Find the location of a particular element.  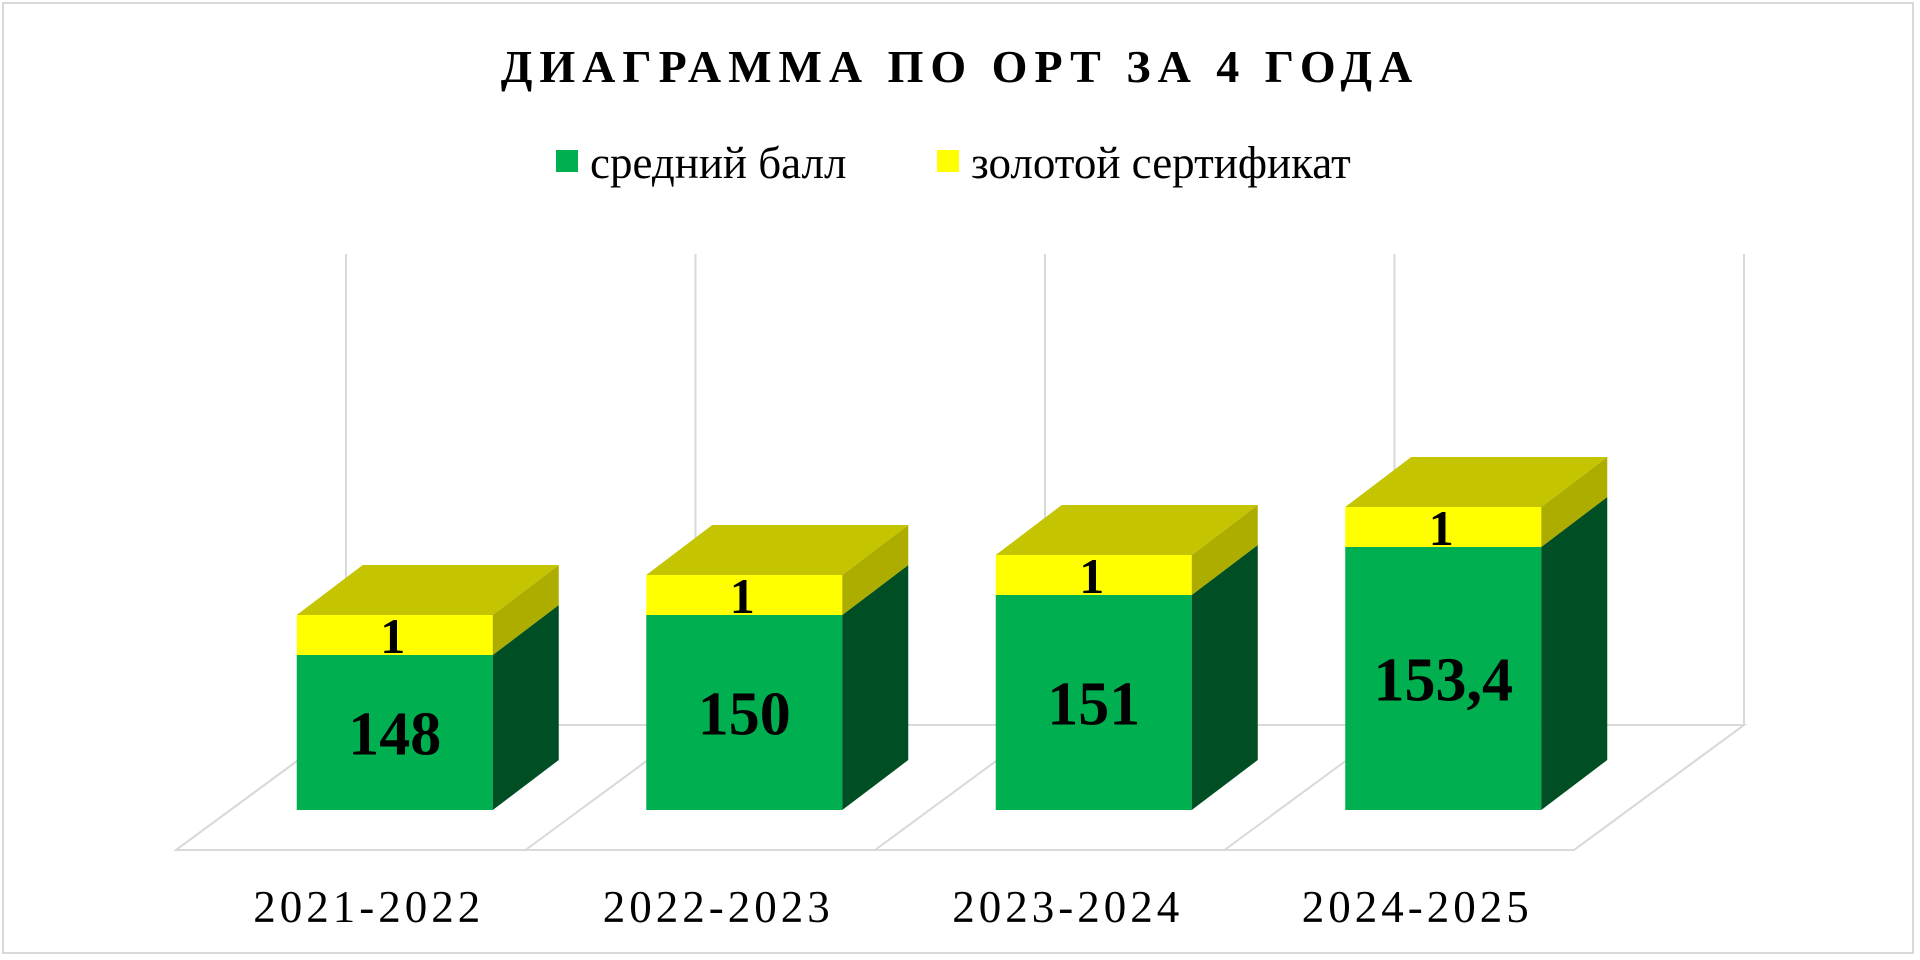

data-label-top-3: 1 is located at coordinates (1441, 528).